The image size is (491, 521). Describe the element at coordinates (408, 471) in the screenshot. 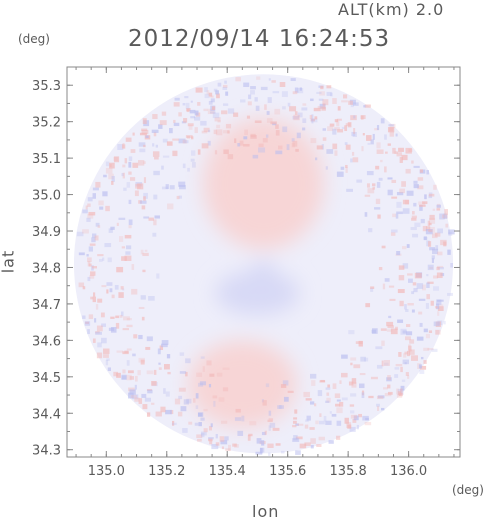

I see `x-tick-label: 136.0` at that location.